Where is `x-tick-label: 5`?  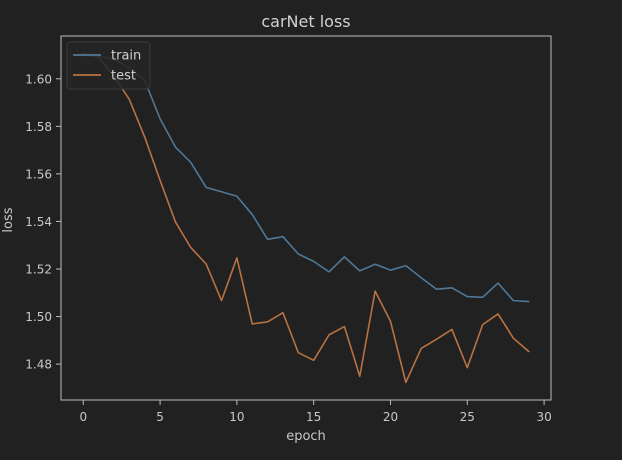 x-tick-label: 5 is located at coordinates (160, 417).